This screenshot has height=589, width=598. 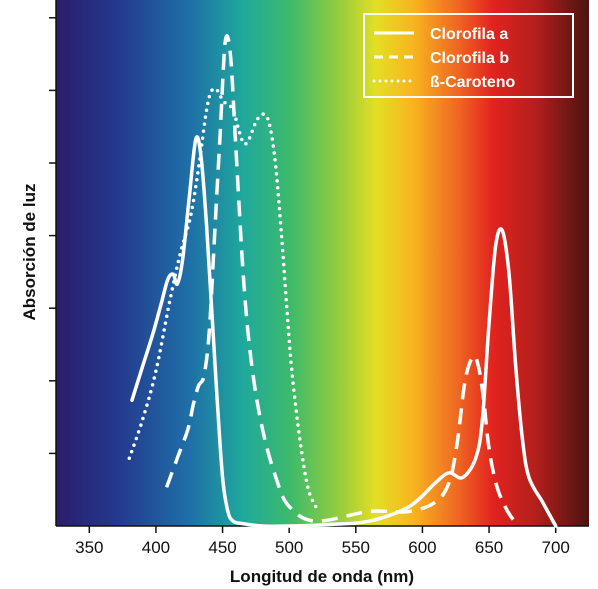 What do you see at coordinates (289, 547) in the screenshot?
I see `x-tick-label-500: 500` at bounding box center [289, 547].